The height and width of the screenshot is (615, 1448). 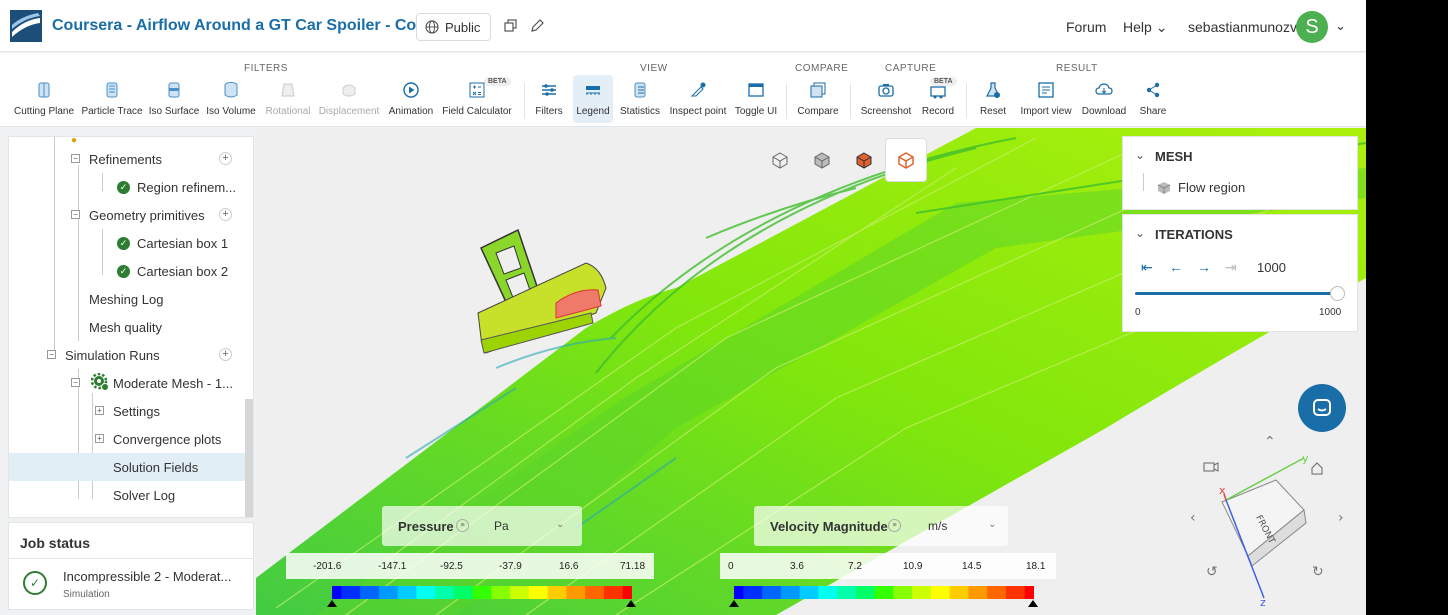 I want to click on statistics-label: Statistics, so click(x=640, y=111).